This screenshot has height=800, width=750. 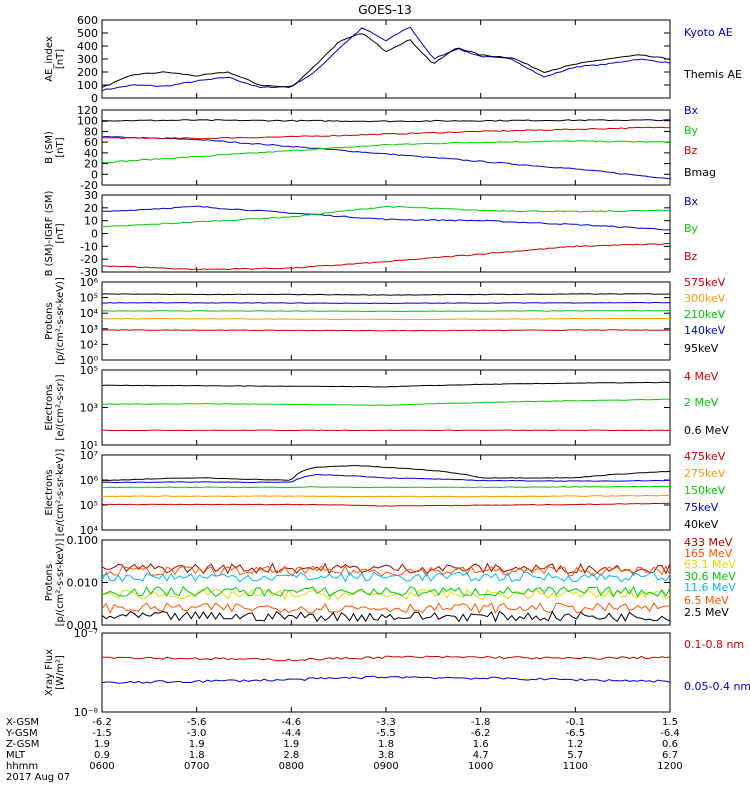 What do you see at coordinates (49, 234) in the screenshot?
I see `y-axis-label: B (SM)-IGRF (SM)` at bounding box center [49, 234].